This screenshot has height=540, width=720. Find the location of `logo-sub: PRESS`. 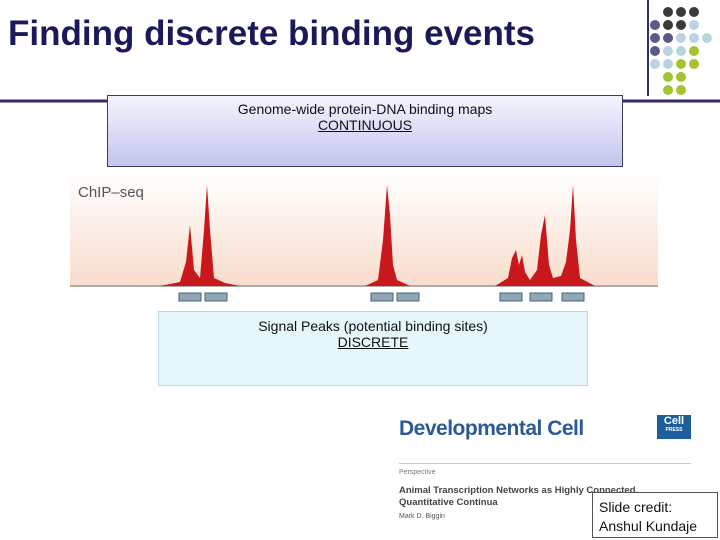

logo-sub: PRESS is located at coordinates (674, 430).